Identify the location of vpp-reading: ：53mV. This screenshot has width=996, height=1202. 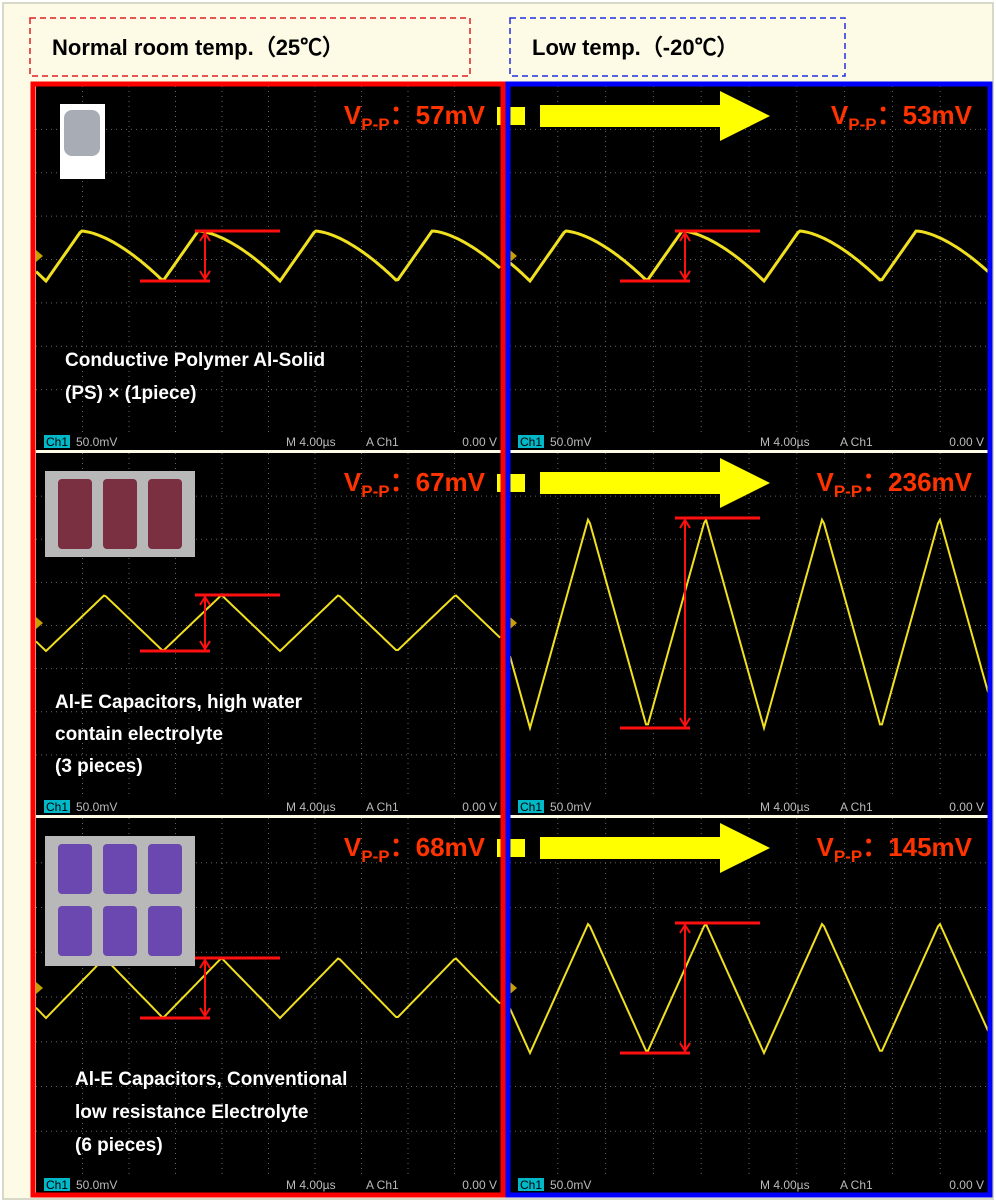
(925, 115).